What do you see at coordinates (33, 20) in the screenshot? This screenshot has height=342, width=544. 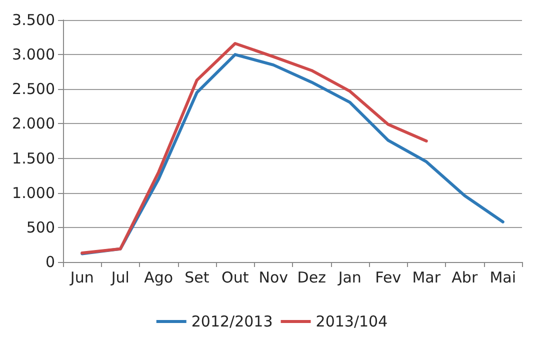 I see `y-tick-label: 3.500` at bounding box center [33, 20].